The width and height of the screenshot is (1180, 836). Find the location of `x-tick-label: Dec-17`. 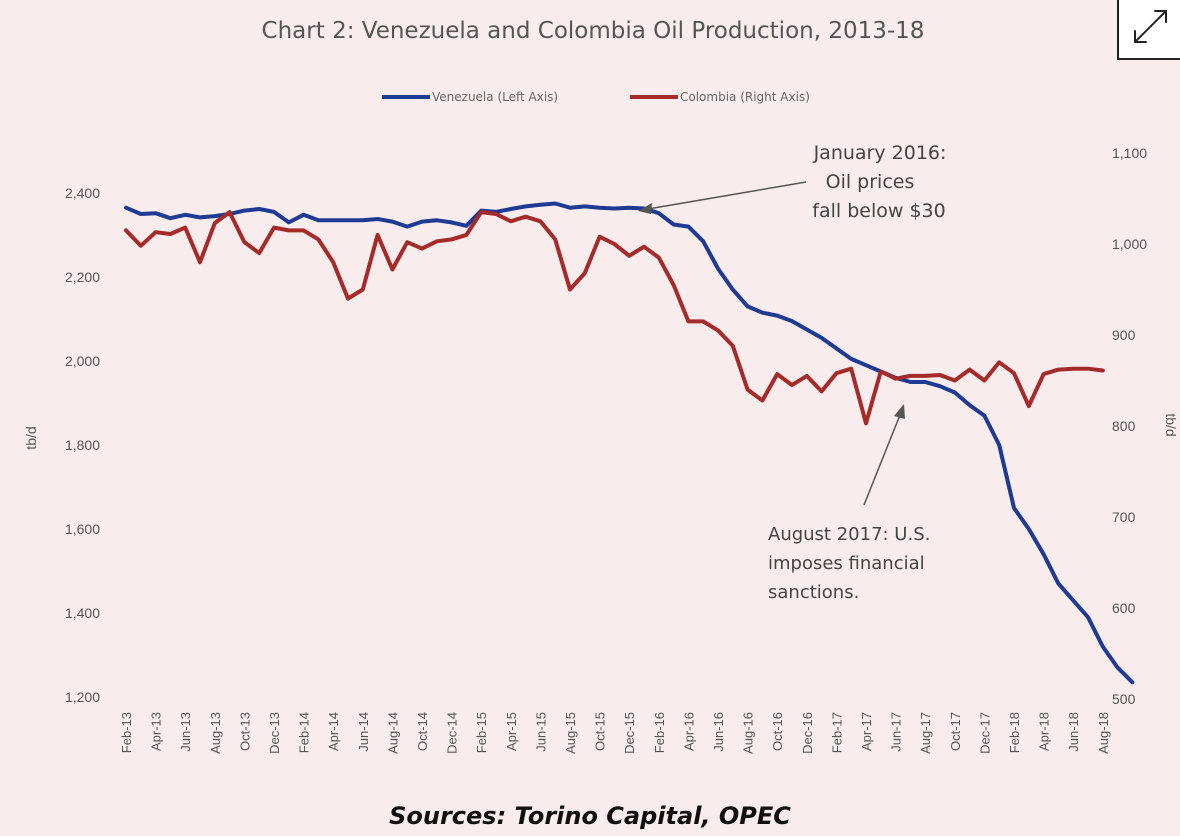

x-tick-label: Dec-17 is located at coordinates (984, 733).